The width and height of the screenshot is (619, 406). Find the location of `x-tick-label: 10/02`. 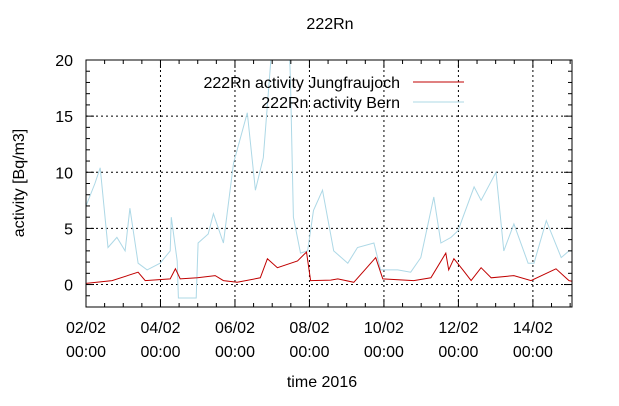

x-tick-label: 10/02 is located at coordinates (384, 328).